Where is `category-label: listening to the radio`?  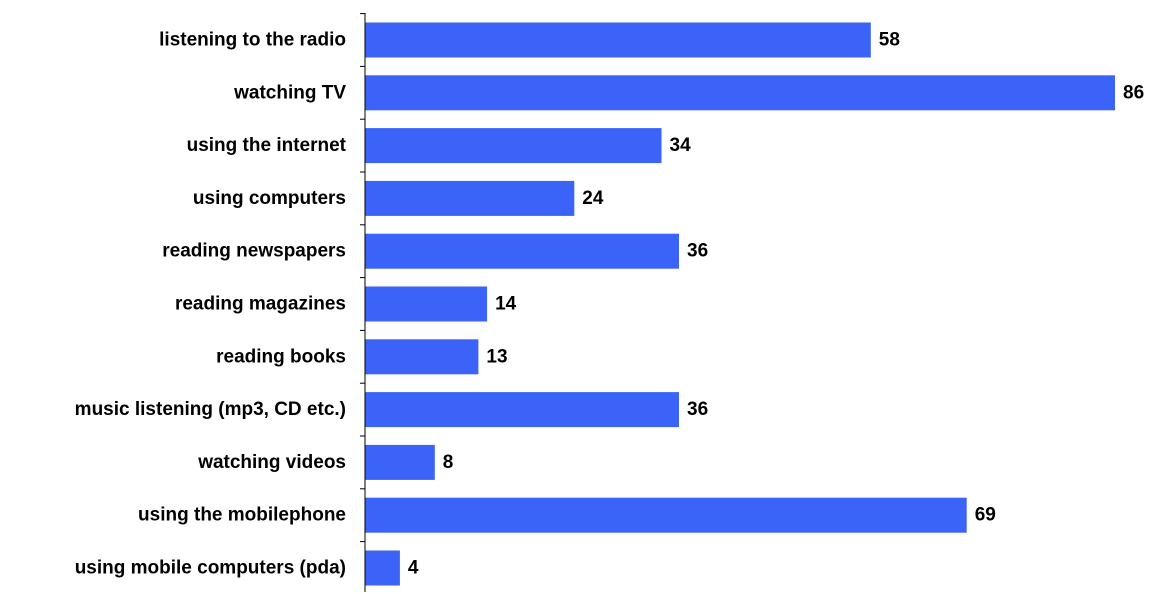
category-label: listening to the radio is located at coordinates (252, 40).